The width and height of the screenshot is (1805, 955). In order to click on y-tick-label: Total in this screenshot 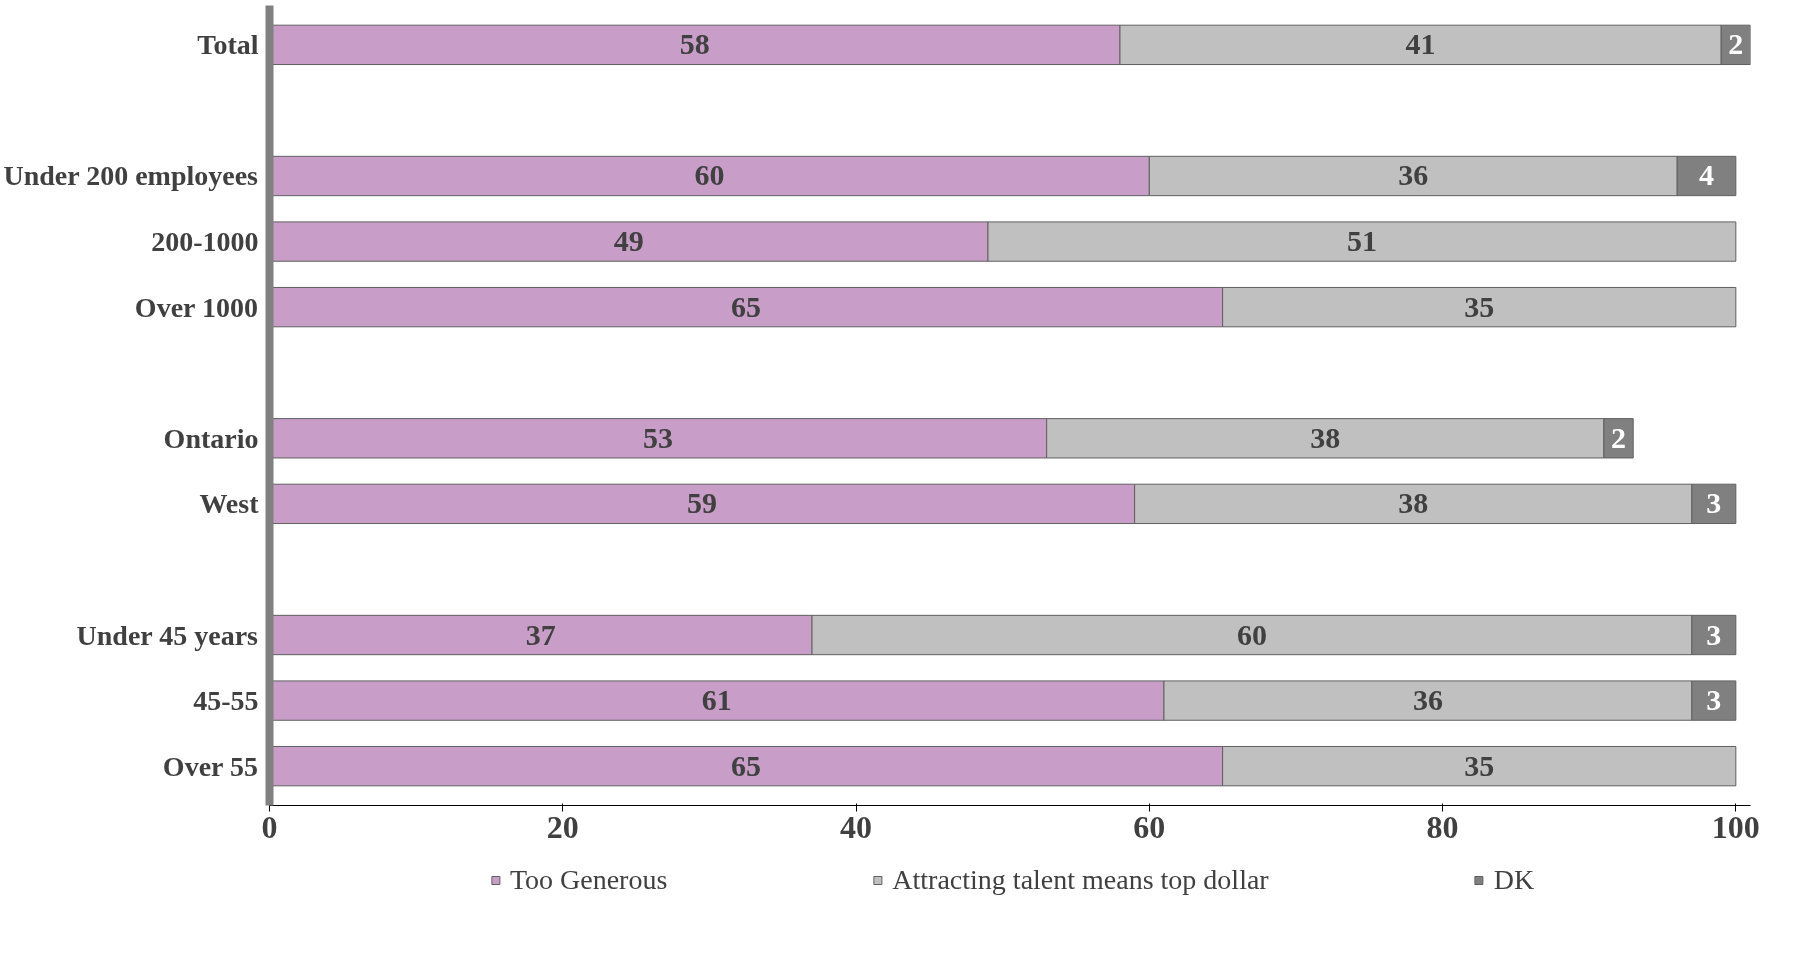, I will do `click(228, 45)`.